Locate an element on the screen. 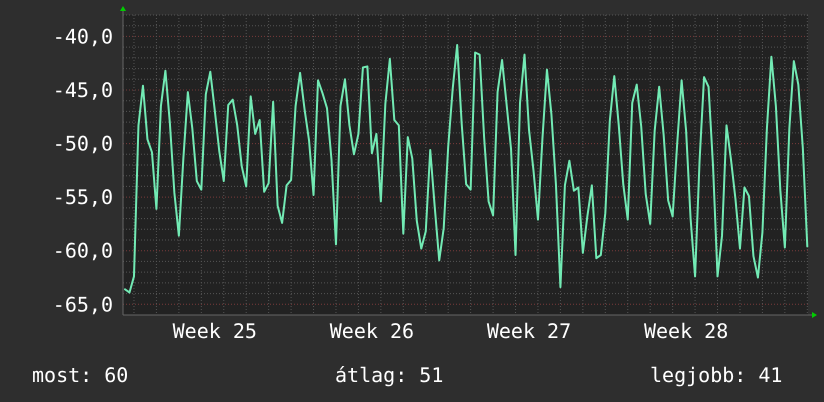 The height and width of the screenshot is (402, 824). x-tick-label: Week 28 is located at coordinates (686, 331).